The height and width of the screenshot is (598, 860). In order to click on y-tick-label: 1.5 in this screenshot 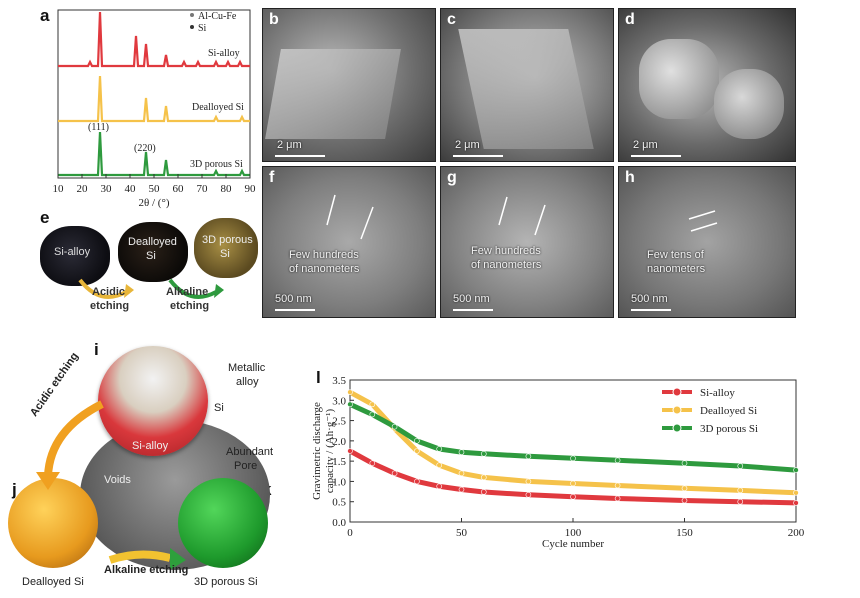, I will do `click(339, 462)`.